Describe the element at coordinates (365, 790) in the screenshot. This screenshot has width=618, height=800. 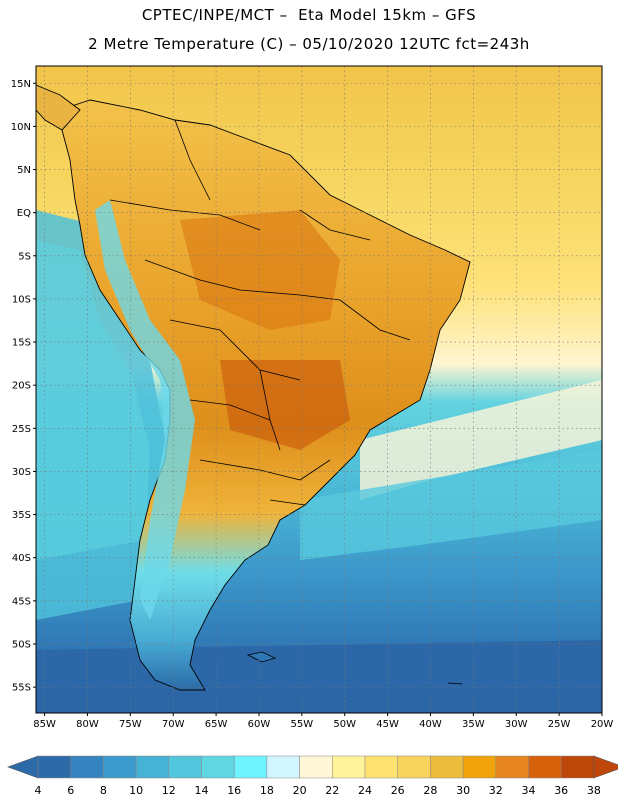
I see `legend-label: 24` at that location.